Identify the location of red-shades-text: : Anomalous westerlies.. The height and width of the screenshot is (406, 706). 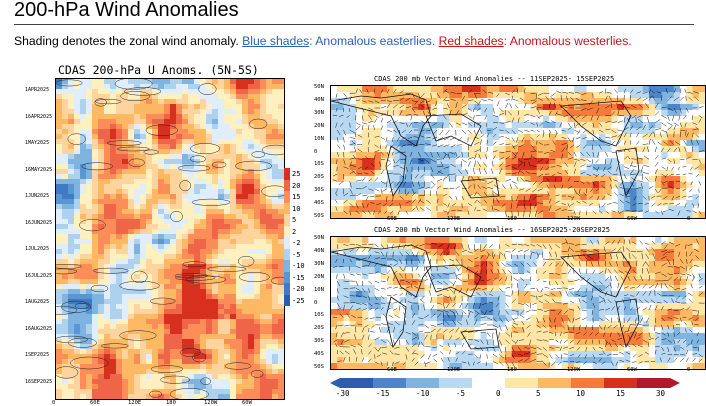
(567, 41).